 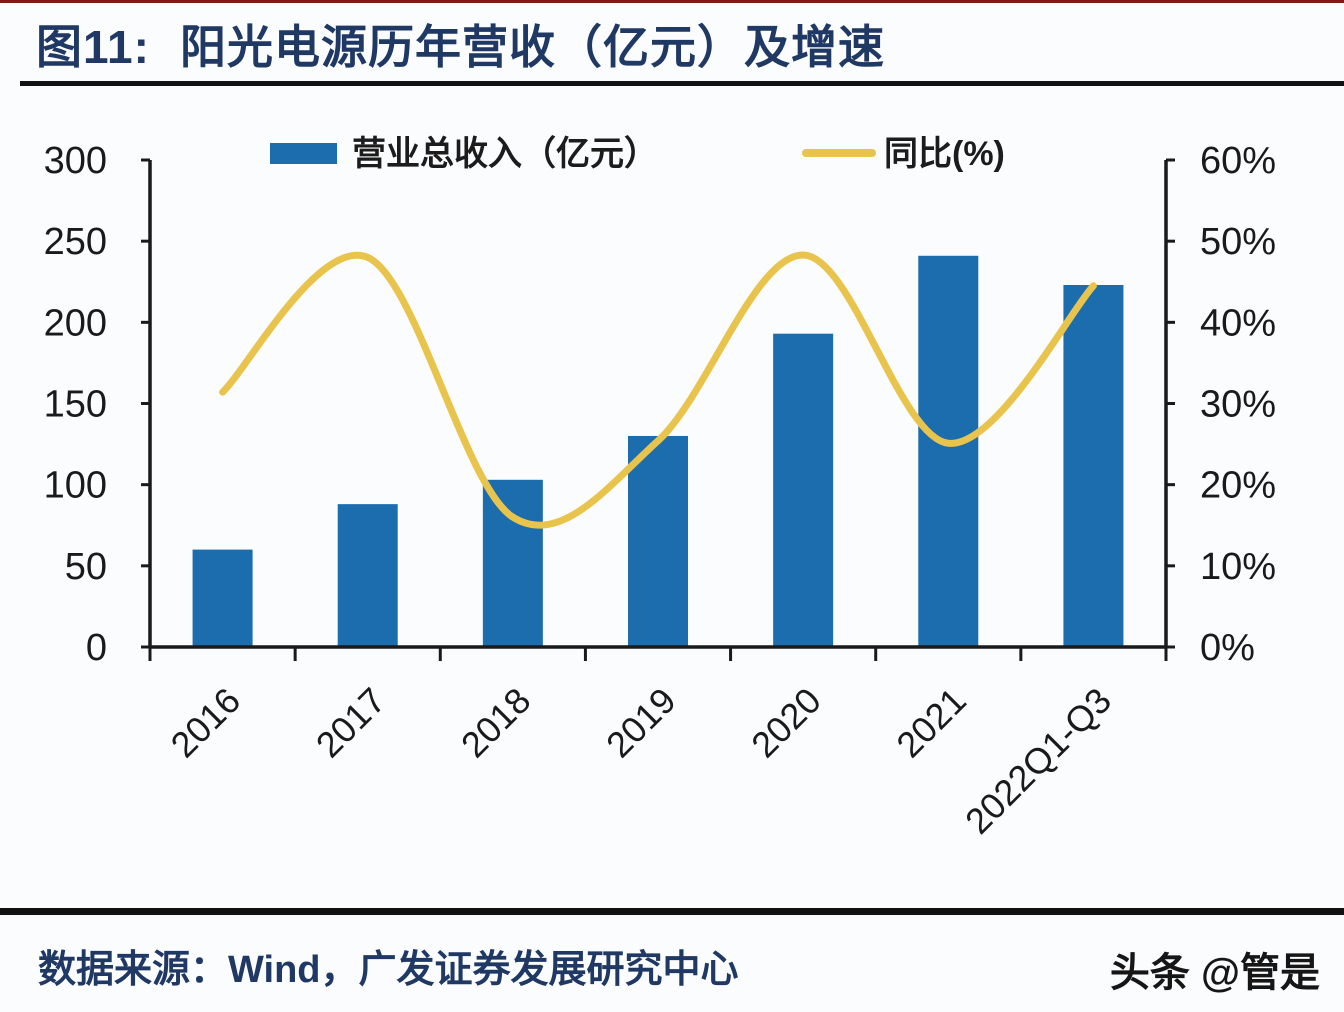 I want to click on right-tick-label: 30%, so click(x=1238, y=405).